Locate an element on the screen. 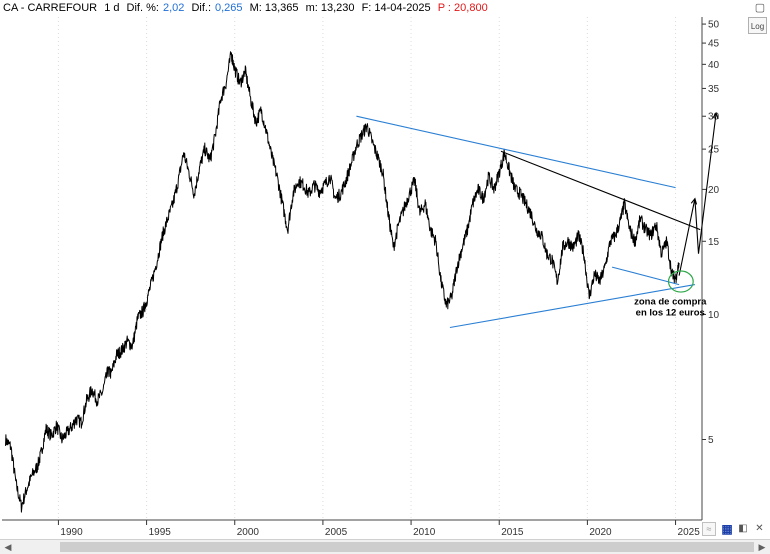  price-label: P : 20,800 is located at coordinates (462, 8).